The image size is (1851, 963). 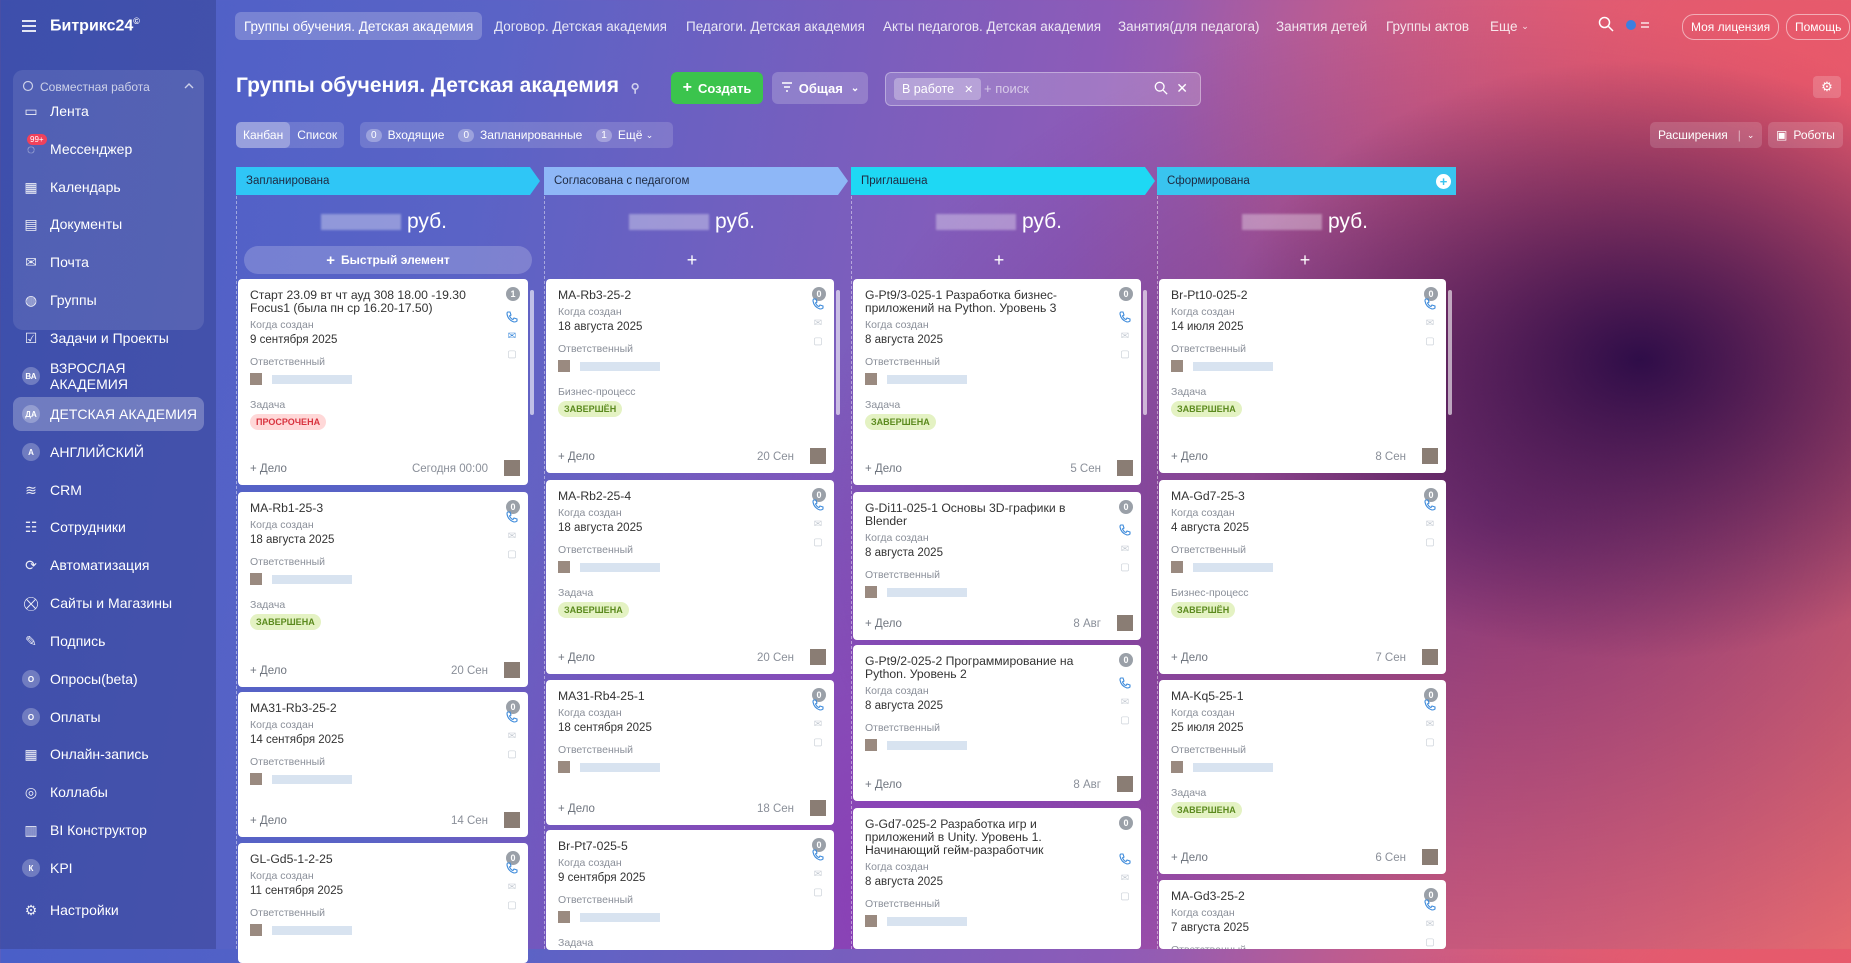 What do you see at coordinates (635, 88) in the screenshot?
I see `pin-icon: ⚲` at bounding box center [635, 88].